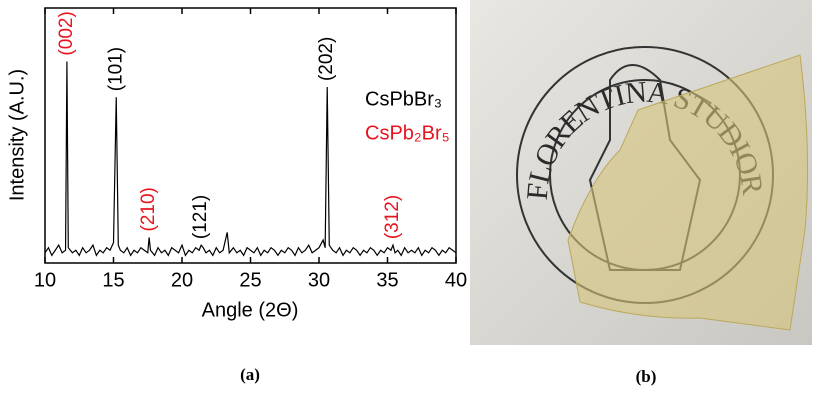 The image size is (822, 400). What do you see at coordinates (148, 209) in the screenshot?
I see `peak-label: (210)` at bounding box center [148, 209].